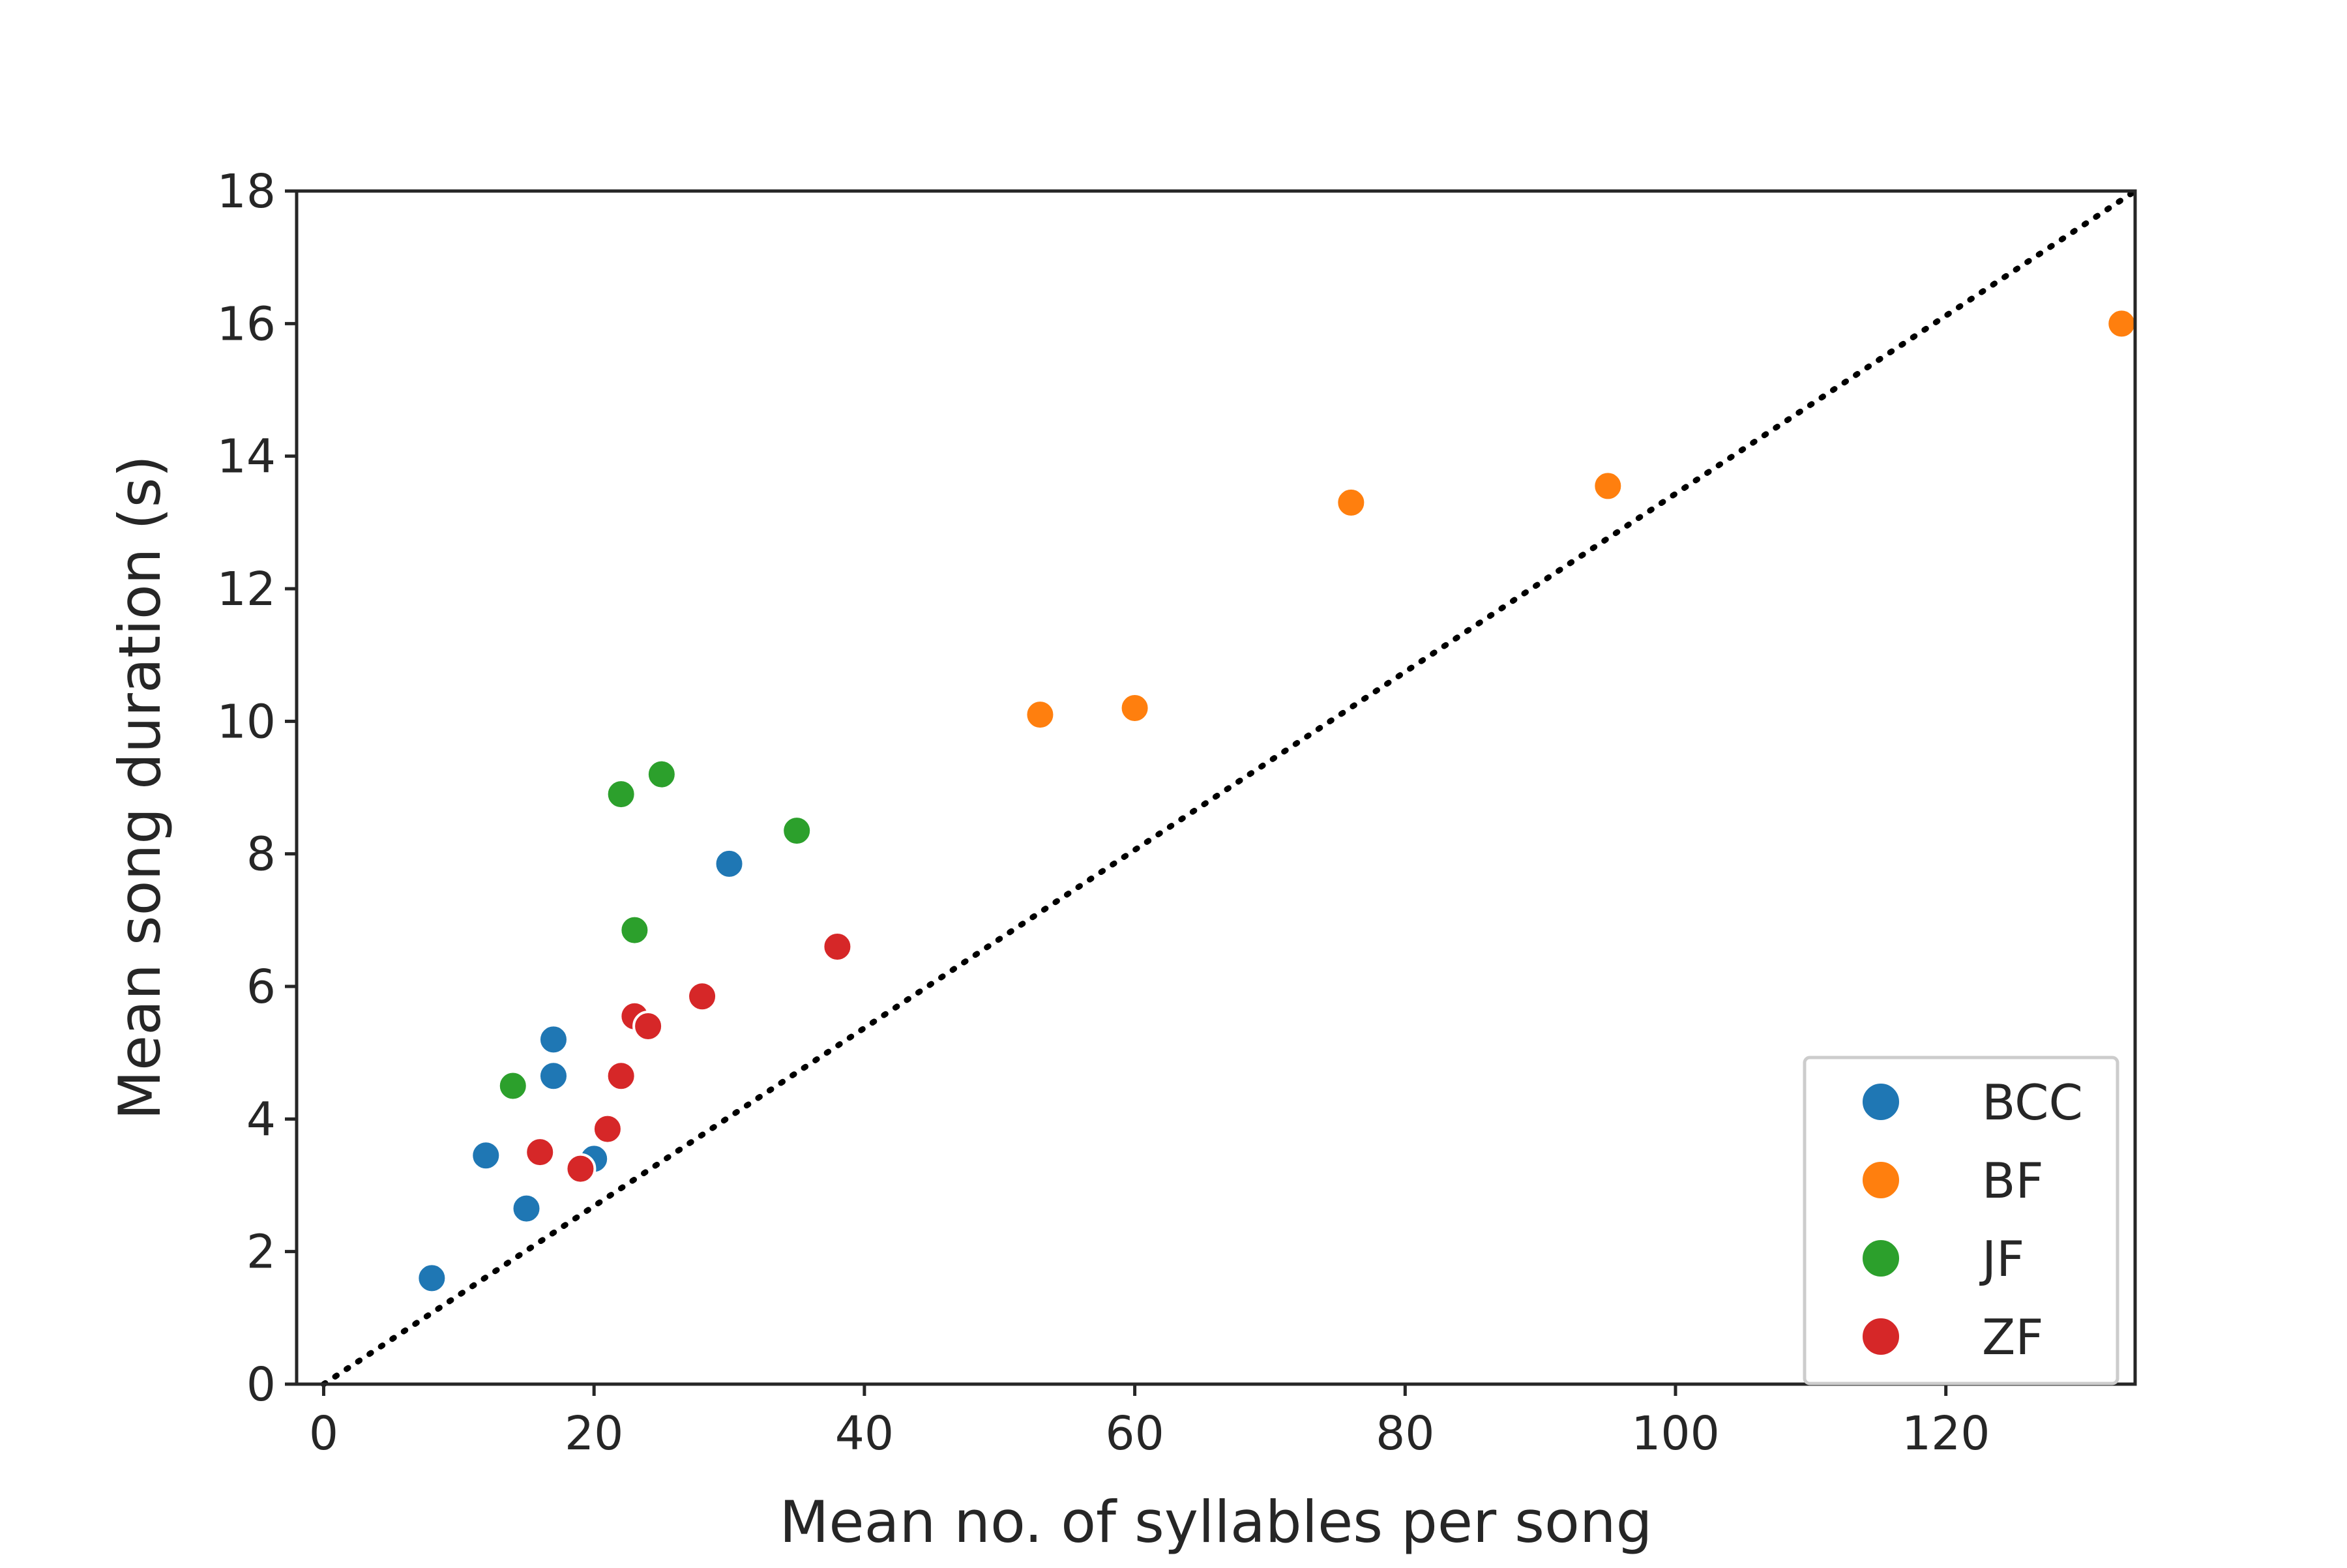  Describe the element at coordinates (1881, 1258) in the screenshot. I see `legend-marker-jf` at that location.